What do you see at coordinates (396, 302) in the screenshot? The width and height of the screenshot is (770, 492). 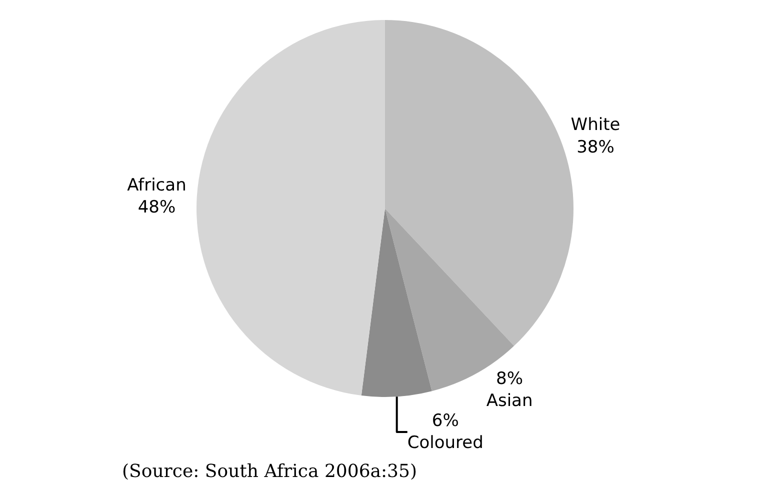 I see `pie-slice` at bounding box center [396, 302].